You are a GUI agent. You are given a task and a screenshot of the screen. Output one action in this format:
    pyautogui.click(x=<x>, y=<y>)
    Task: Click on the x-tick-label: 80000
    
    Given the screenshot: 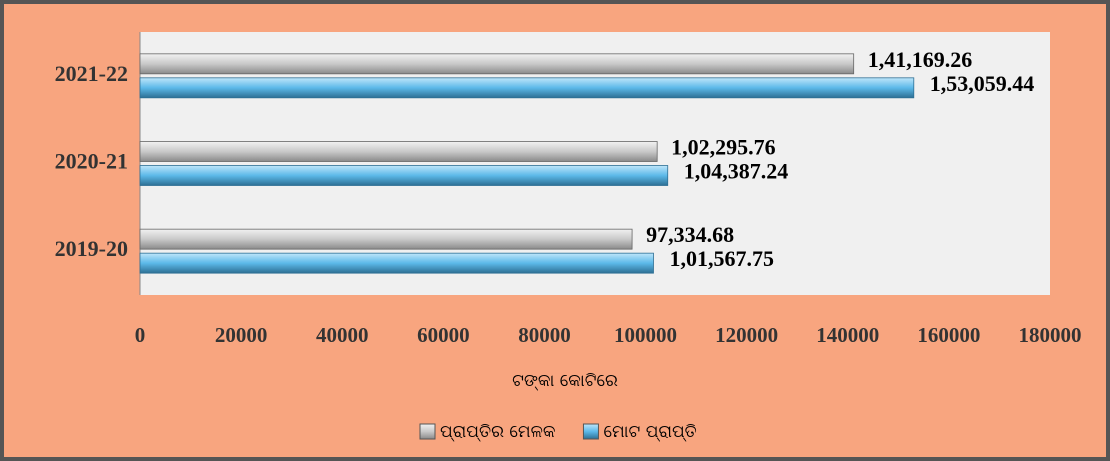 What is the action you would take?
    pyautogui.click(x=544, y=335)
    